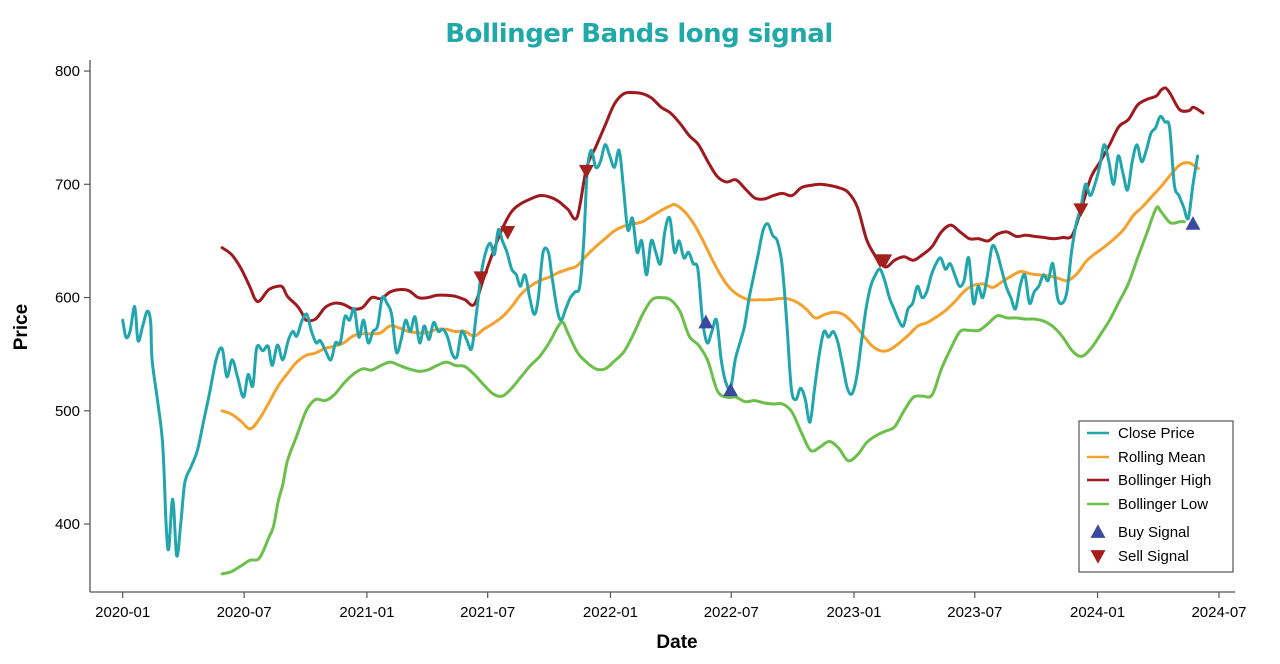 Image resolution: width=1280 pixels, height=664 pixels. I want to click on legend-label-buy-signal: Buy Signal, so click(1154, 532).